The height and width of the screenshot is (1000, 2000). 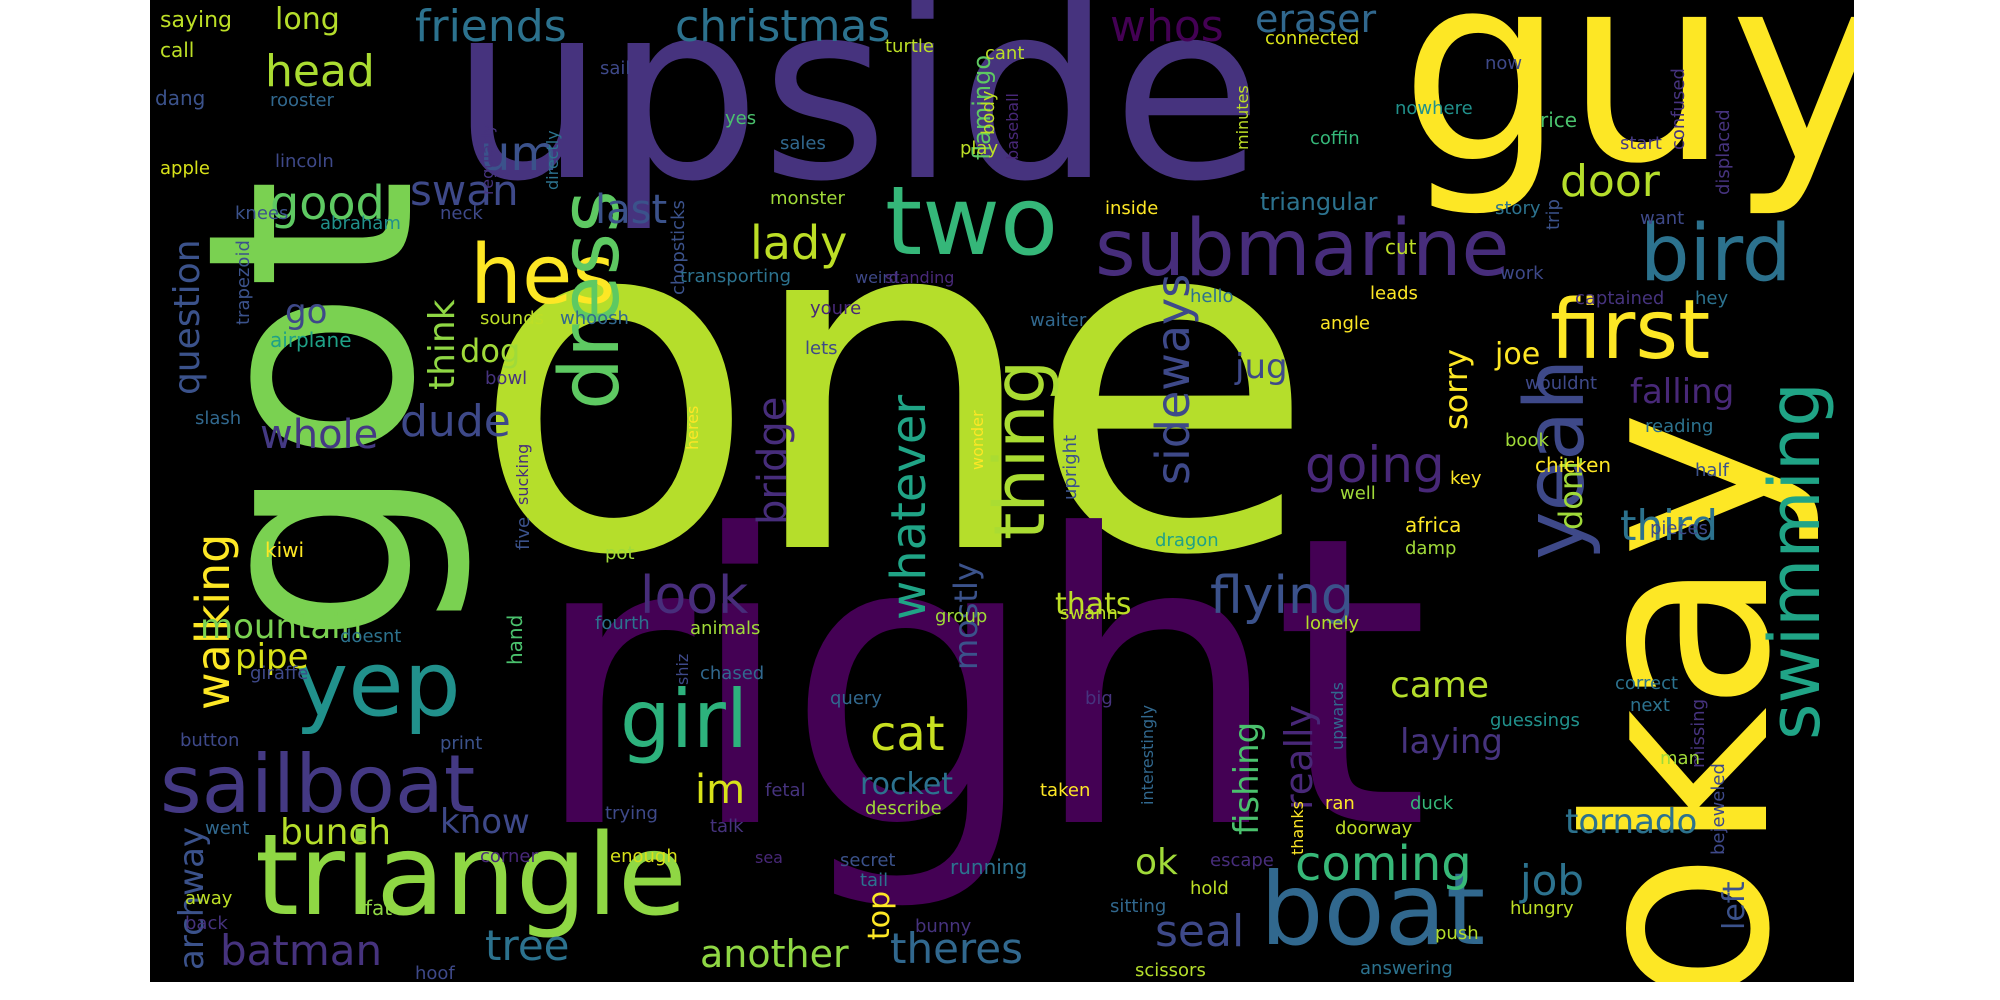 What do you see at coordinates (1373, 909) in the screenshot?
I see `word: boat` at bounding box center [1373, 909].